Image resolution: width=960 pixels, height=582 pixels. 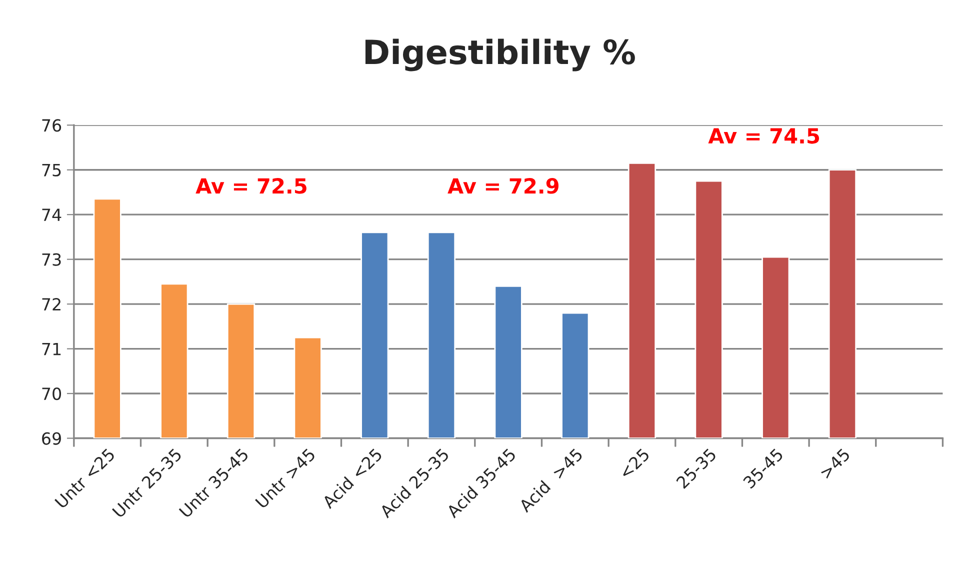 What do you see at coordinates (763, 136) in the screenshot?
I see `annotation: Av = 74.5` at bounding box center [763, 136].